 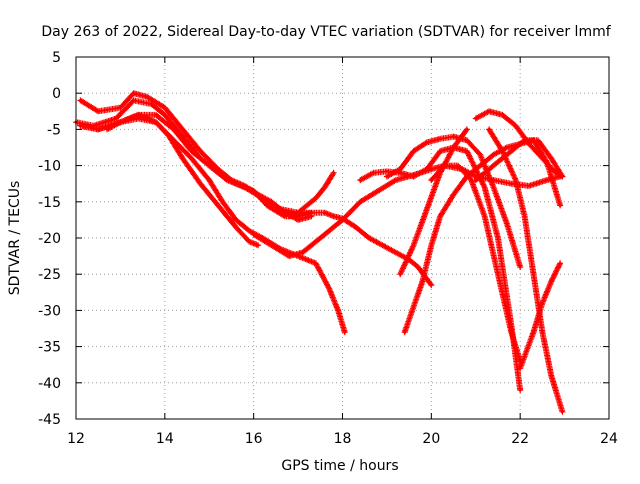 I want to click on series-markers, so click(x=476, y=263).